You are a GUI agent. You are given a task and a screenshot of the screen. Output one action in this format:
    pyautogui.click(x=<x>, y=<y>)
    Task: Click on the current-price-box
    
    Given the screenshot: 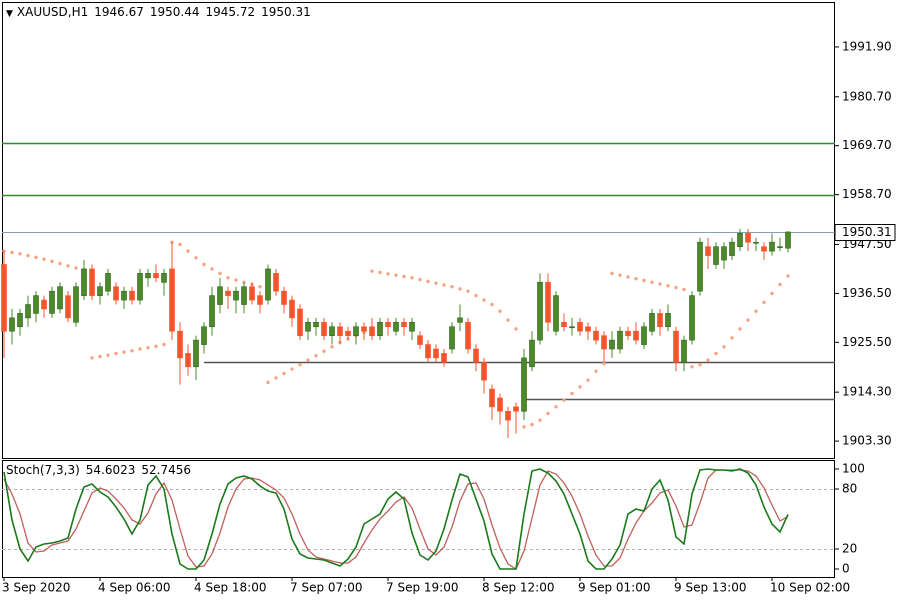 What is the action you would take?
    pyautogui.click(x=865, y=232)
    